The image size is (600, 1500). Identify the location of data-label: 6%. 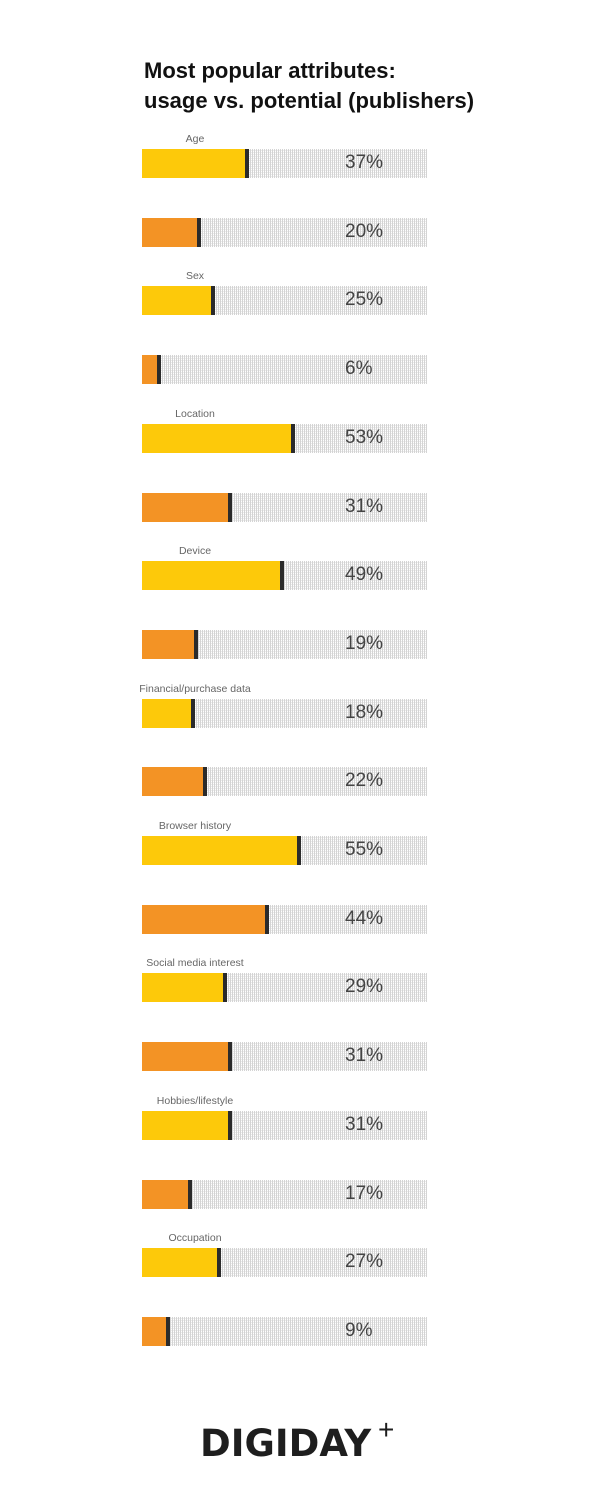
(359, 369).